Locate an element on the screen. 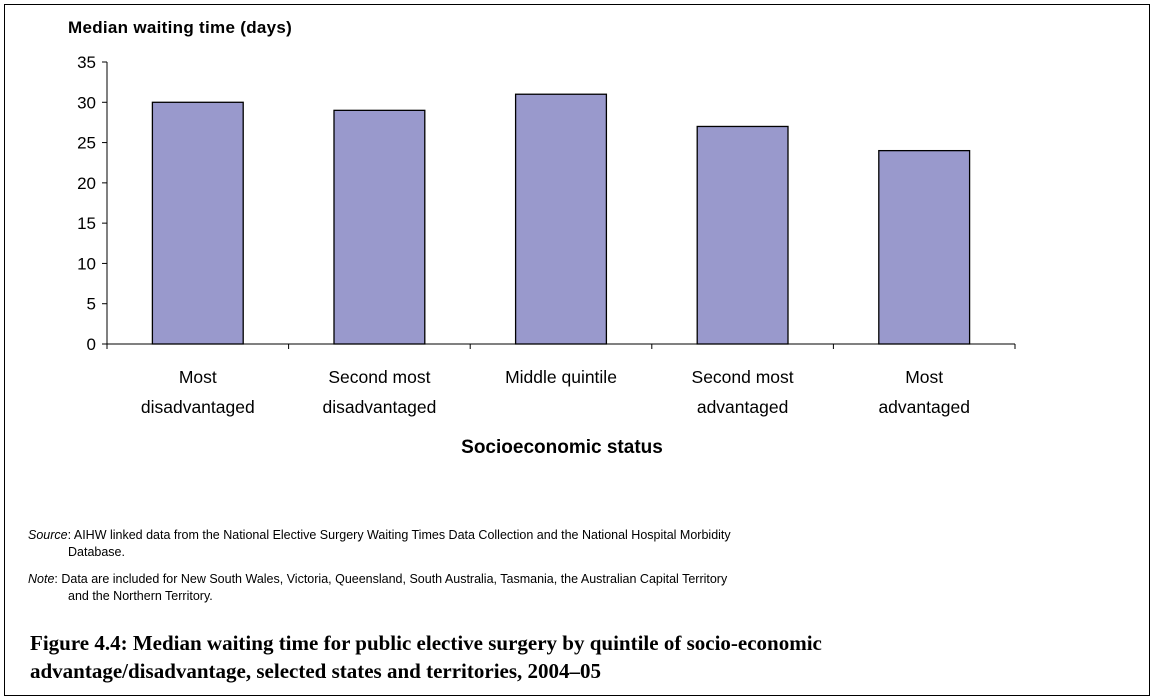 This screenshot has width=1154, height=700. y-tick-label: 20 is located at coordinates (86, 183).